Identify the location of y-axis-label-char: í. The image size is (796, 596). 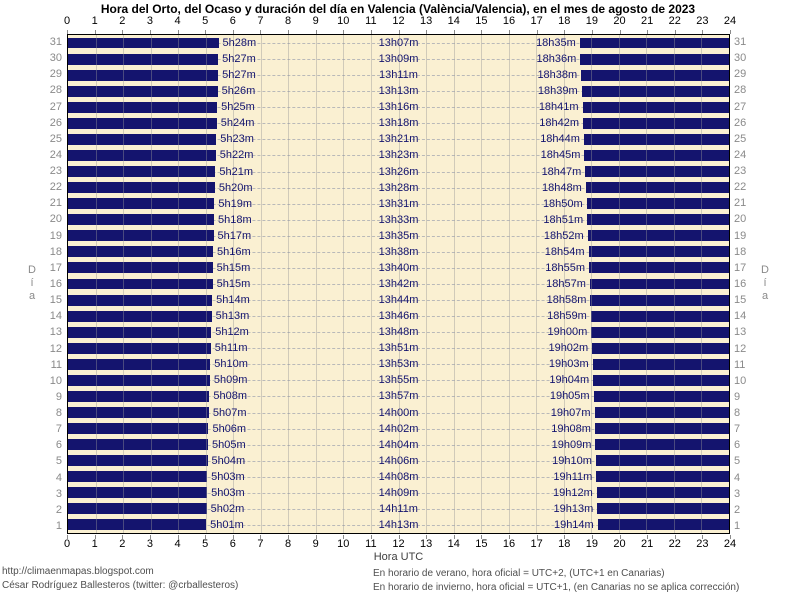
(32, 283).